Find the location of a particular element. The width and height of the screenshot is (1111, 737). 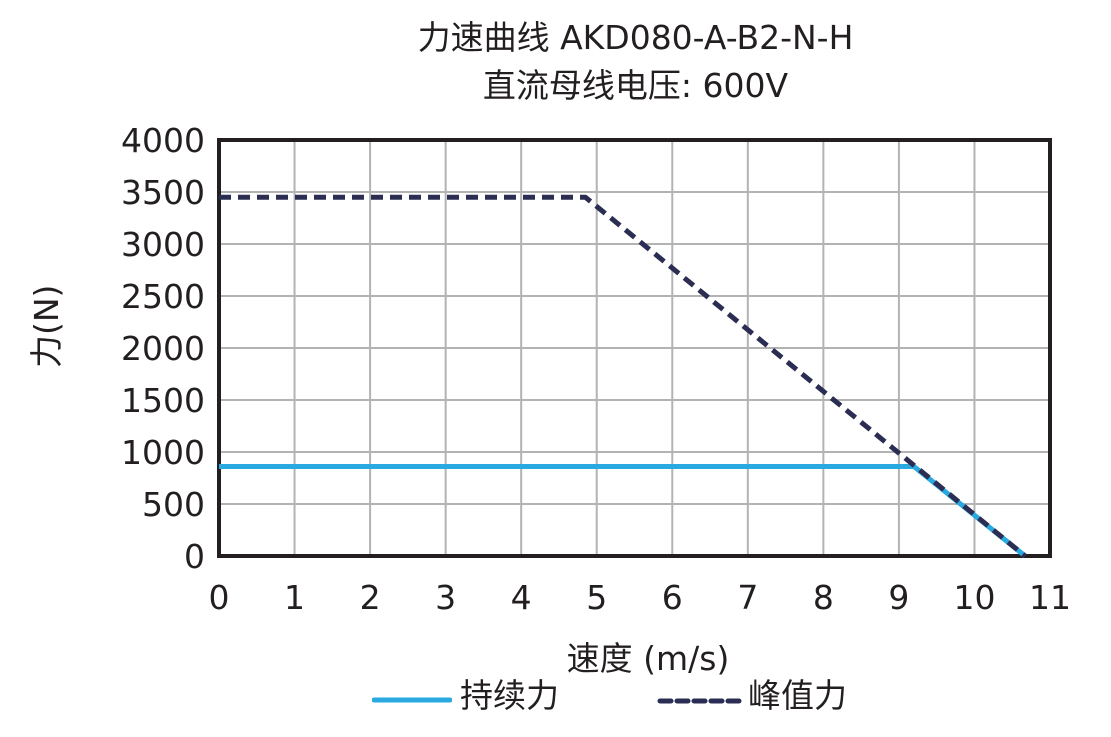

y-tick-label: 1000 is located at coordinates (163, 452).